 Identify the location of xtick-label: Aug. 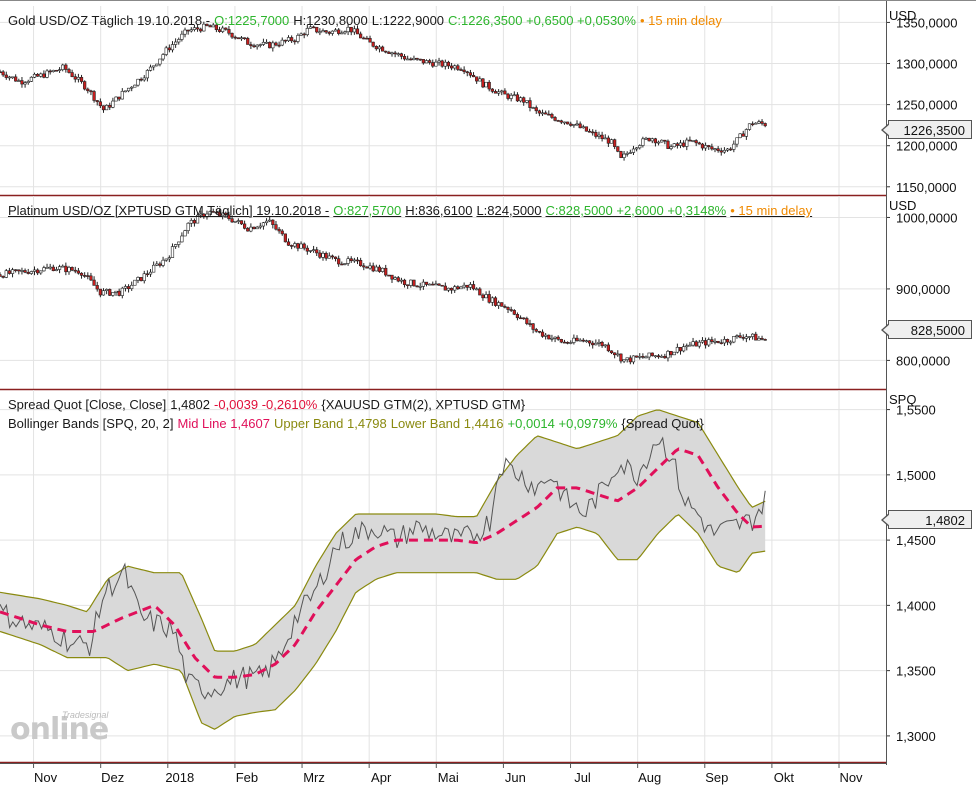
(649, 777).